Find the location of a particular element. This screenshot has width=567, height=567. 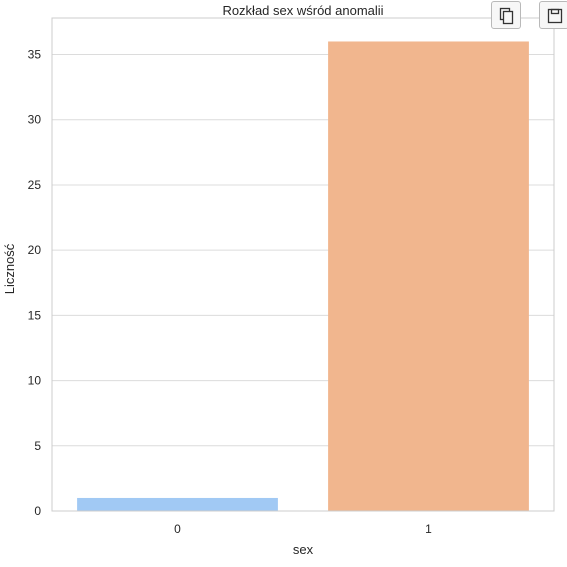

save-button is located at coordinates (553, 15).